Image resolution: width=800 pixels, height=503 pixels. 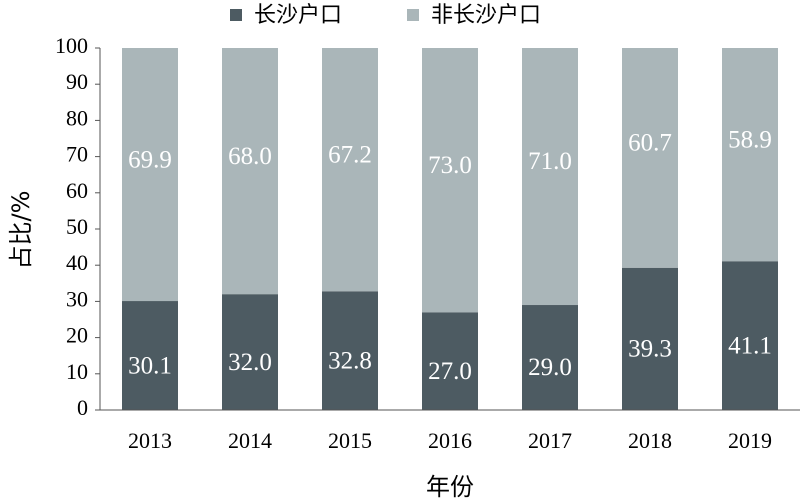 What do you see at coordinates (450, 487) in the screenshot?
I see `x-axis-title: 年份` at bounding box center [450, 487].